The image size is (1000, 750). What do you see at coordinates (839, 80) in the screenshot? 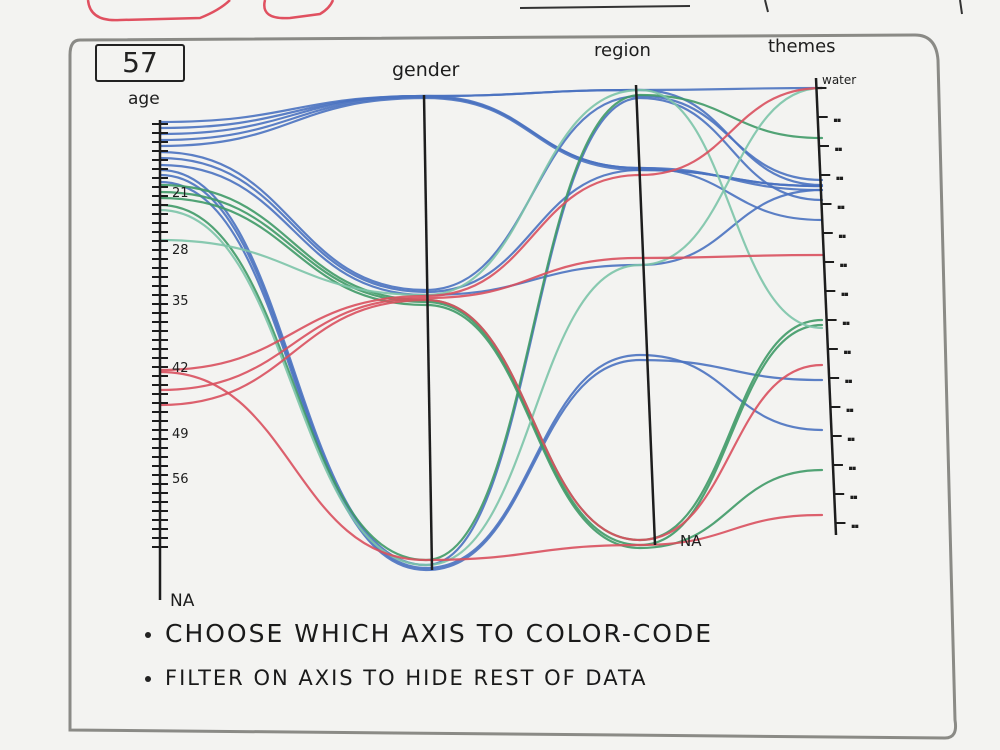
I see `themes-top-label: water` at bounding box center [839, 80].